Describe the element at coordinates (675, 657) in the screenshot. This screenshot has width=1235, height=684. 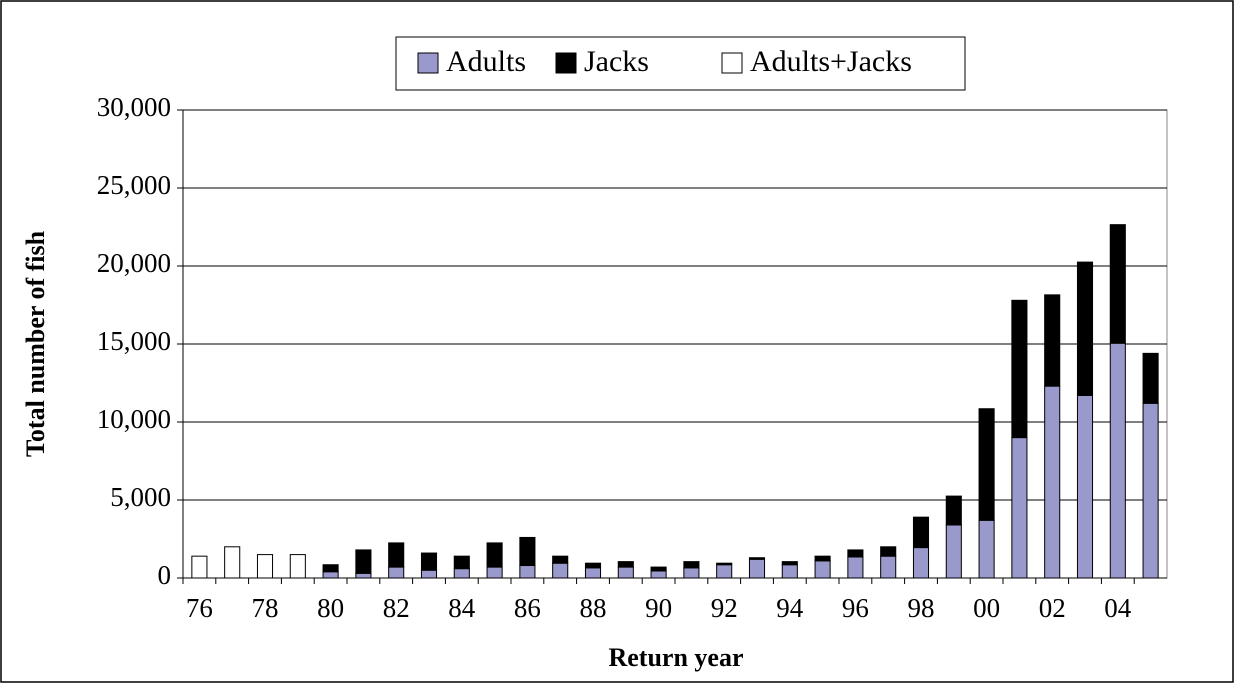
I see `x-axis-title: Return year` at that location.